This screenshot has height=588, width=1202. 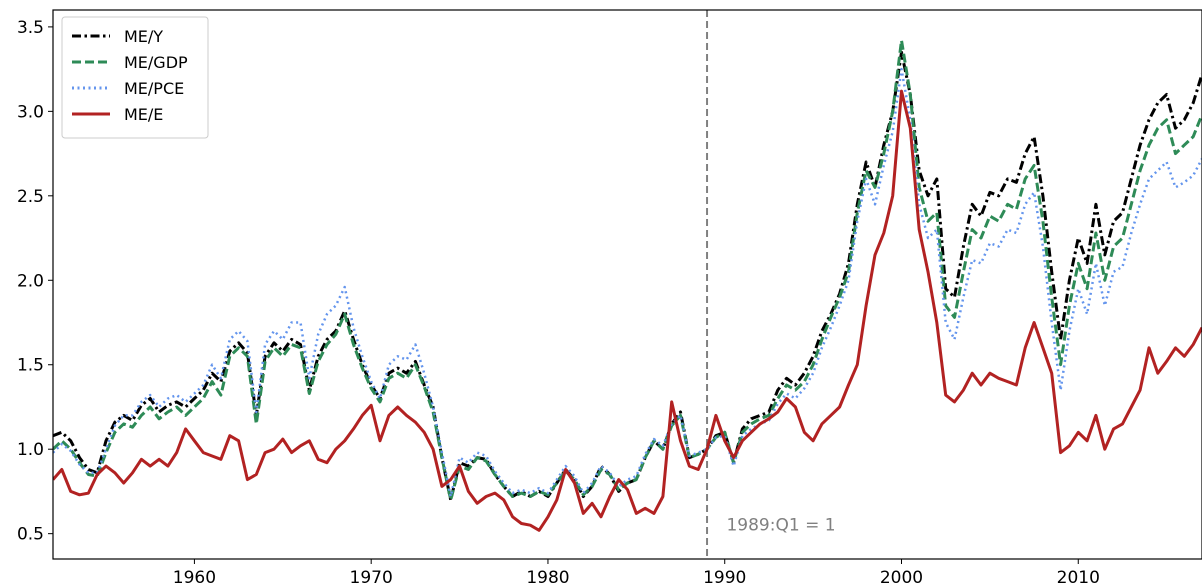 I want to click on y-tick-label: 3.5, so click(x=30, y=28).